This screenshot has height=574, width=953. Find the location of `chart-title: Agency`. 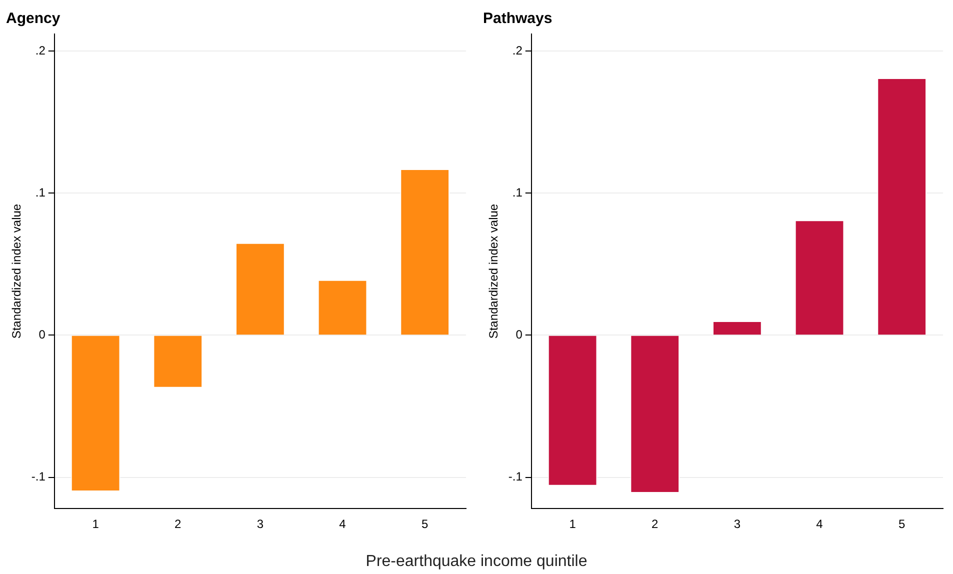

chart-title: Agency is located at coordinates (33, 19).